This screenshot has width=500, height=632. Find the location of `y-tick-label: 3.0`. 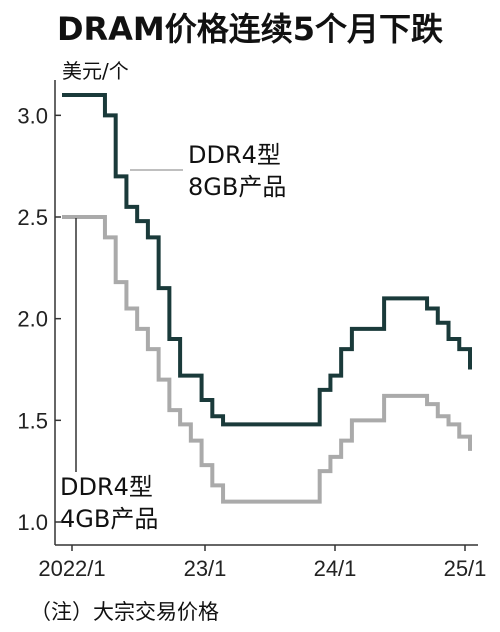

y-tick-label: 3.0 is located at coordinates (32, 115).